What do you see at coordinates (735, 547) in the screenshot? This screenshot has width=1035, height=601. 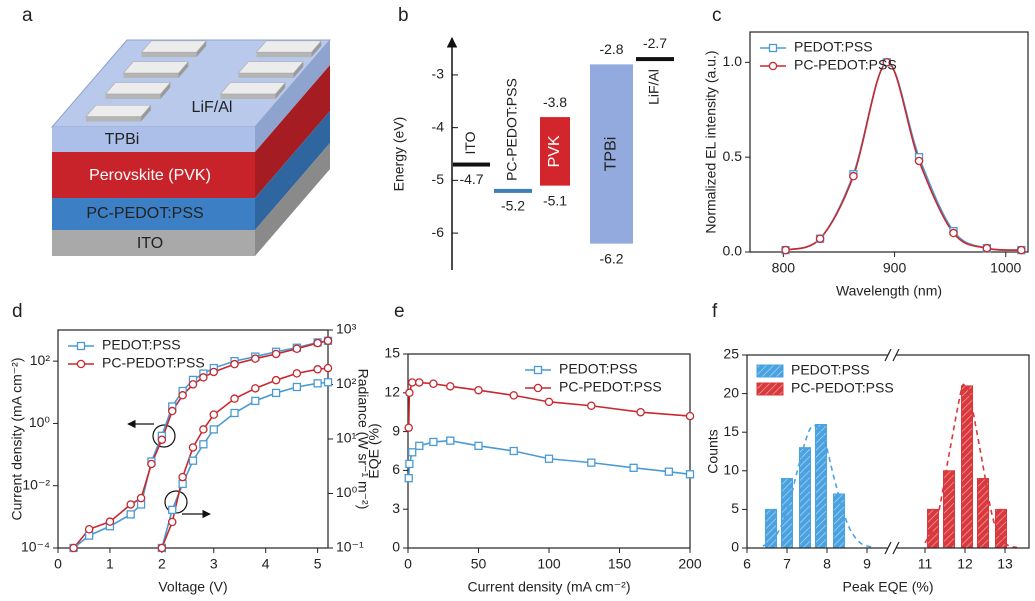 I see `y-tick-label: 0` at bounding box center [735, 547].